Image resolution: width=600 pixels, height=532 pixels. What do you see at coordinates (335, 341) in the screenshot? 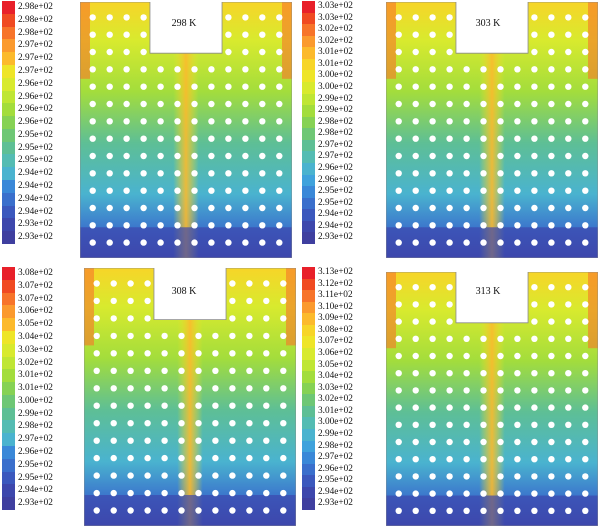
I see `colorbar-label: 3.07e+02` at bounding box center [335, 341].